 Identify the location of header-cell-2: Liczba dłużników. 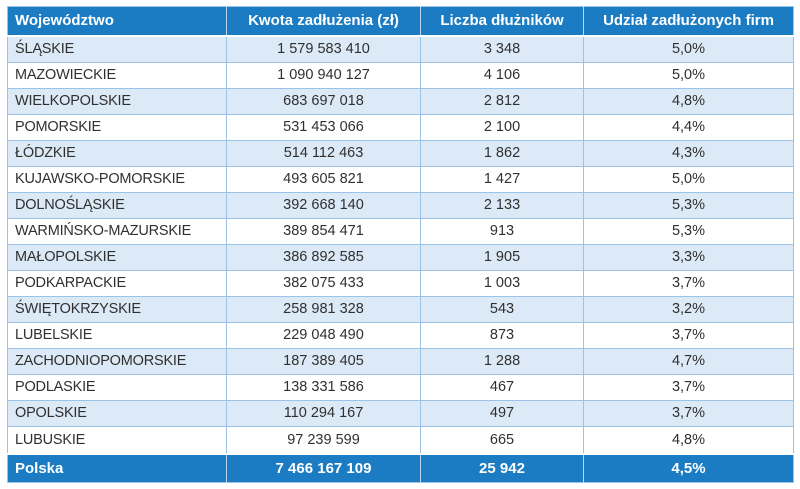
(502, 21).